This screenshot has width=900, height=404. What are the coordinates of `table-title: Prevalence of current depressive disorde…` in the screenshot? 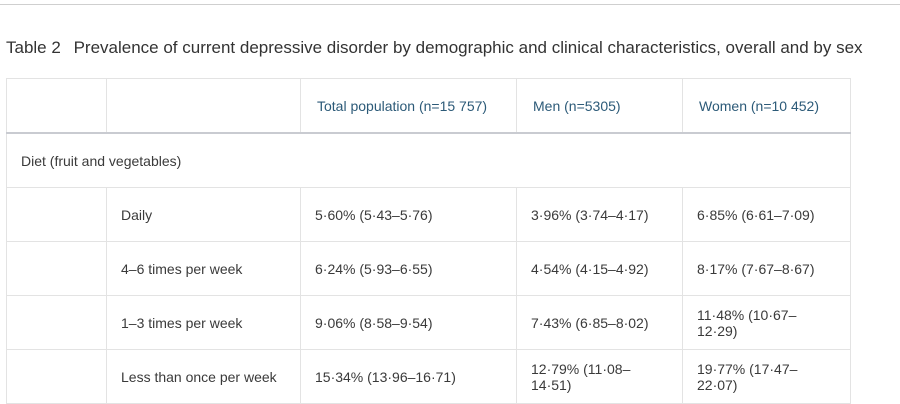 It's located at (468, 47).